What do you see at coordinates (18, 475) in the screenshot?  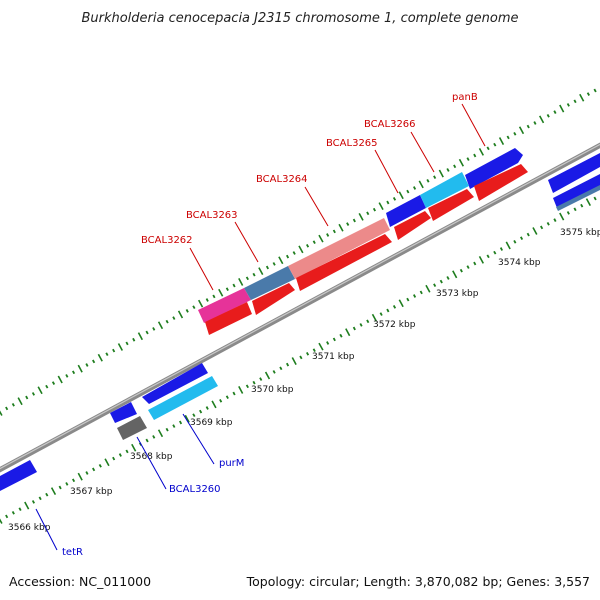 I see `feature-tetR` at bounding box center [18, 475].